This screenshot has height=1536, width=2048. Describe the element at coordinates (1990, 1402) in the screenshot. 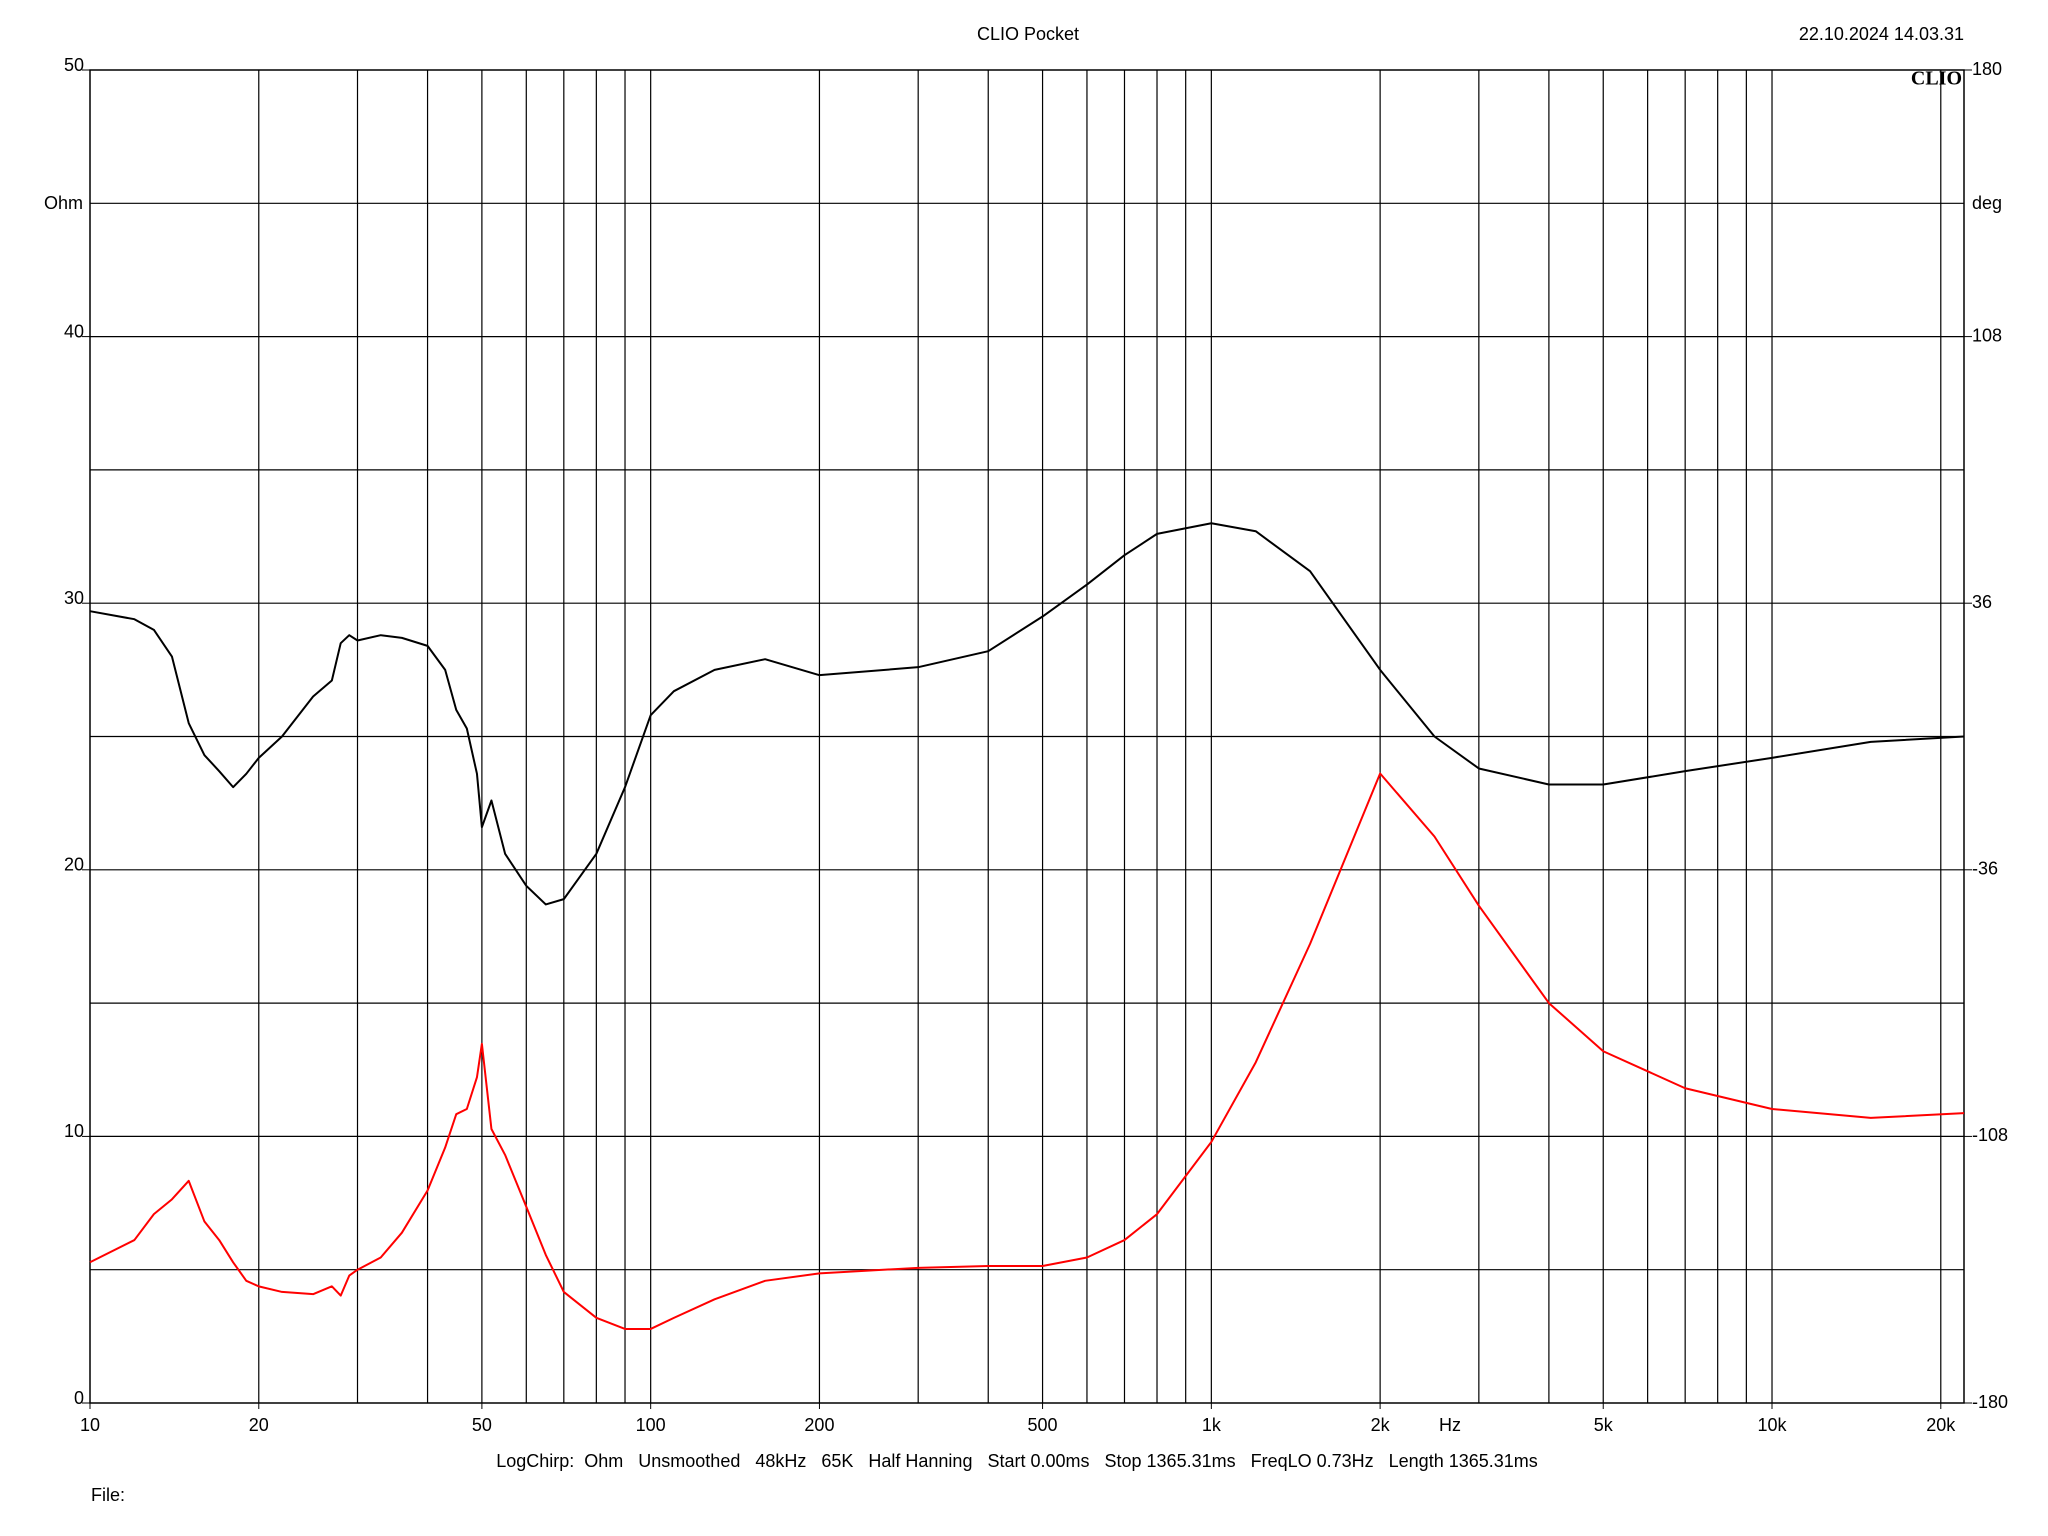

I see `y2-tick-label: -180` at that location.